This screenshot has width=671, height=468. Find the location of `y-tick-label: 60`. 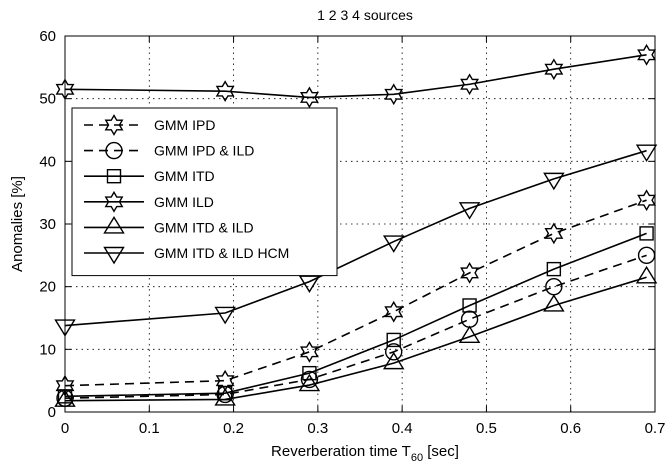

y-tick-label: 60 is located at coordinates (47, 36).